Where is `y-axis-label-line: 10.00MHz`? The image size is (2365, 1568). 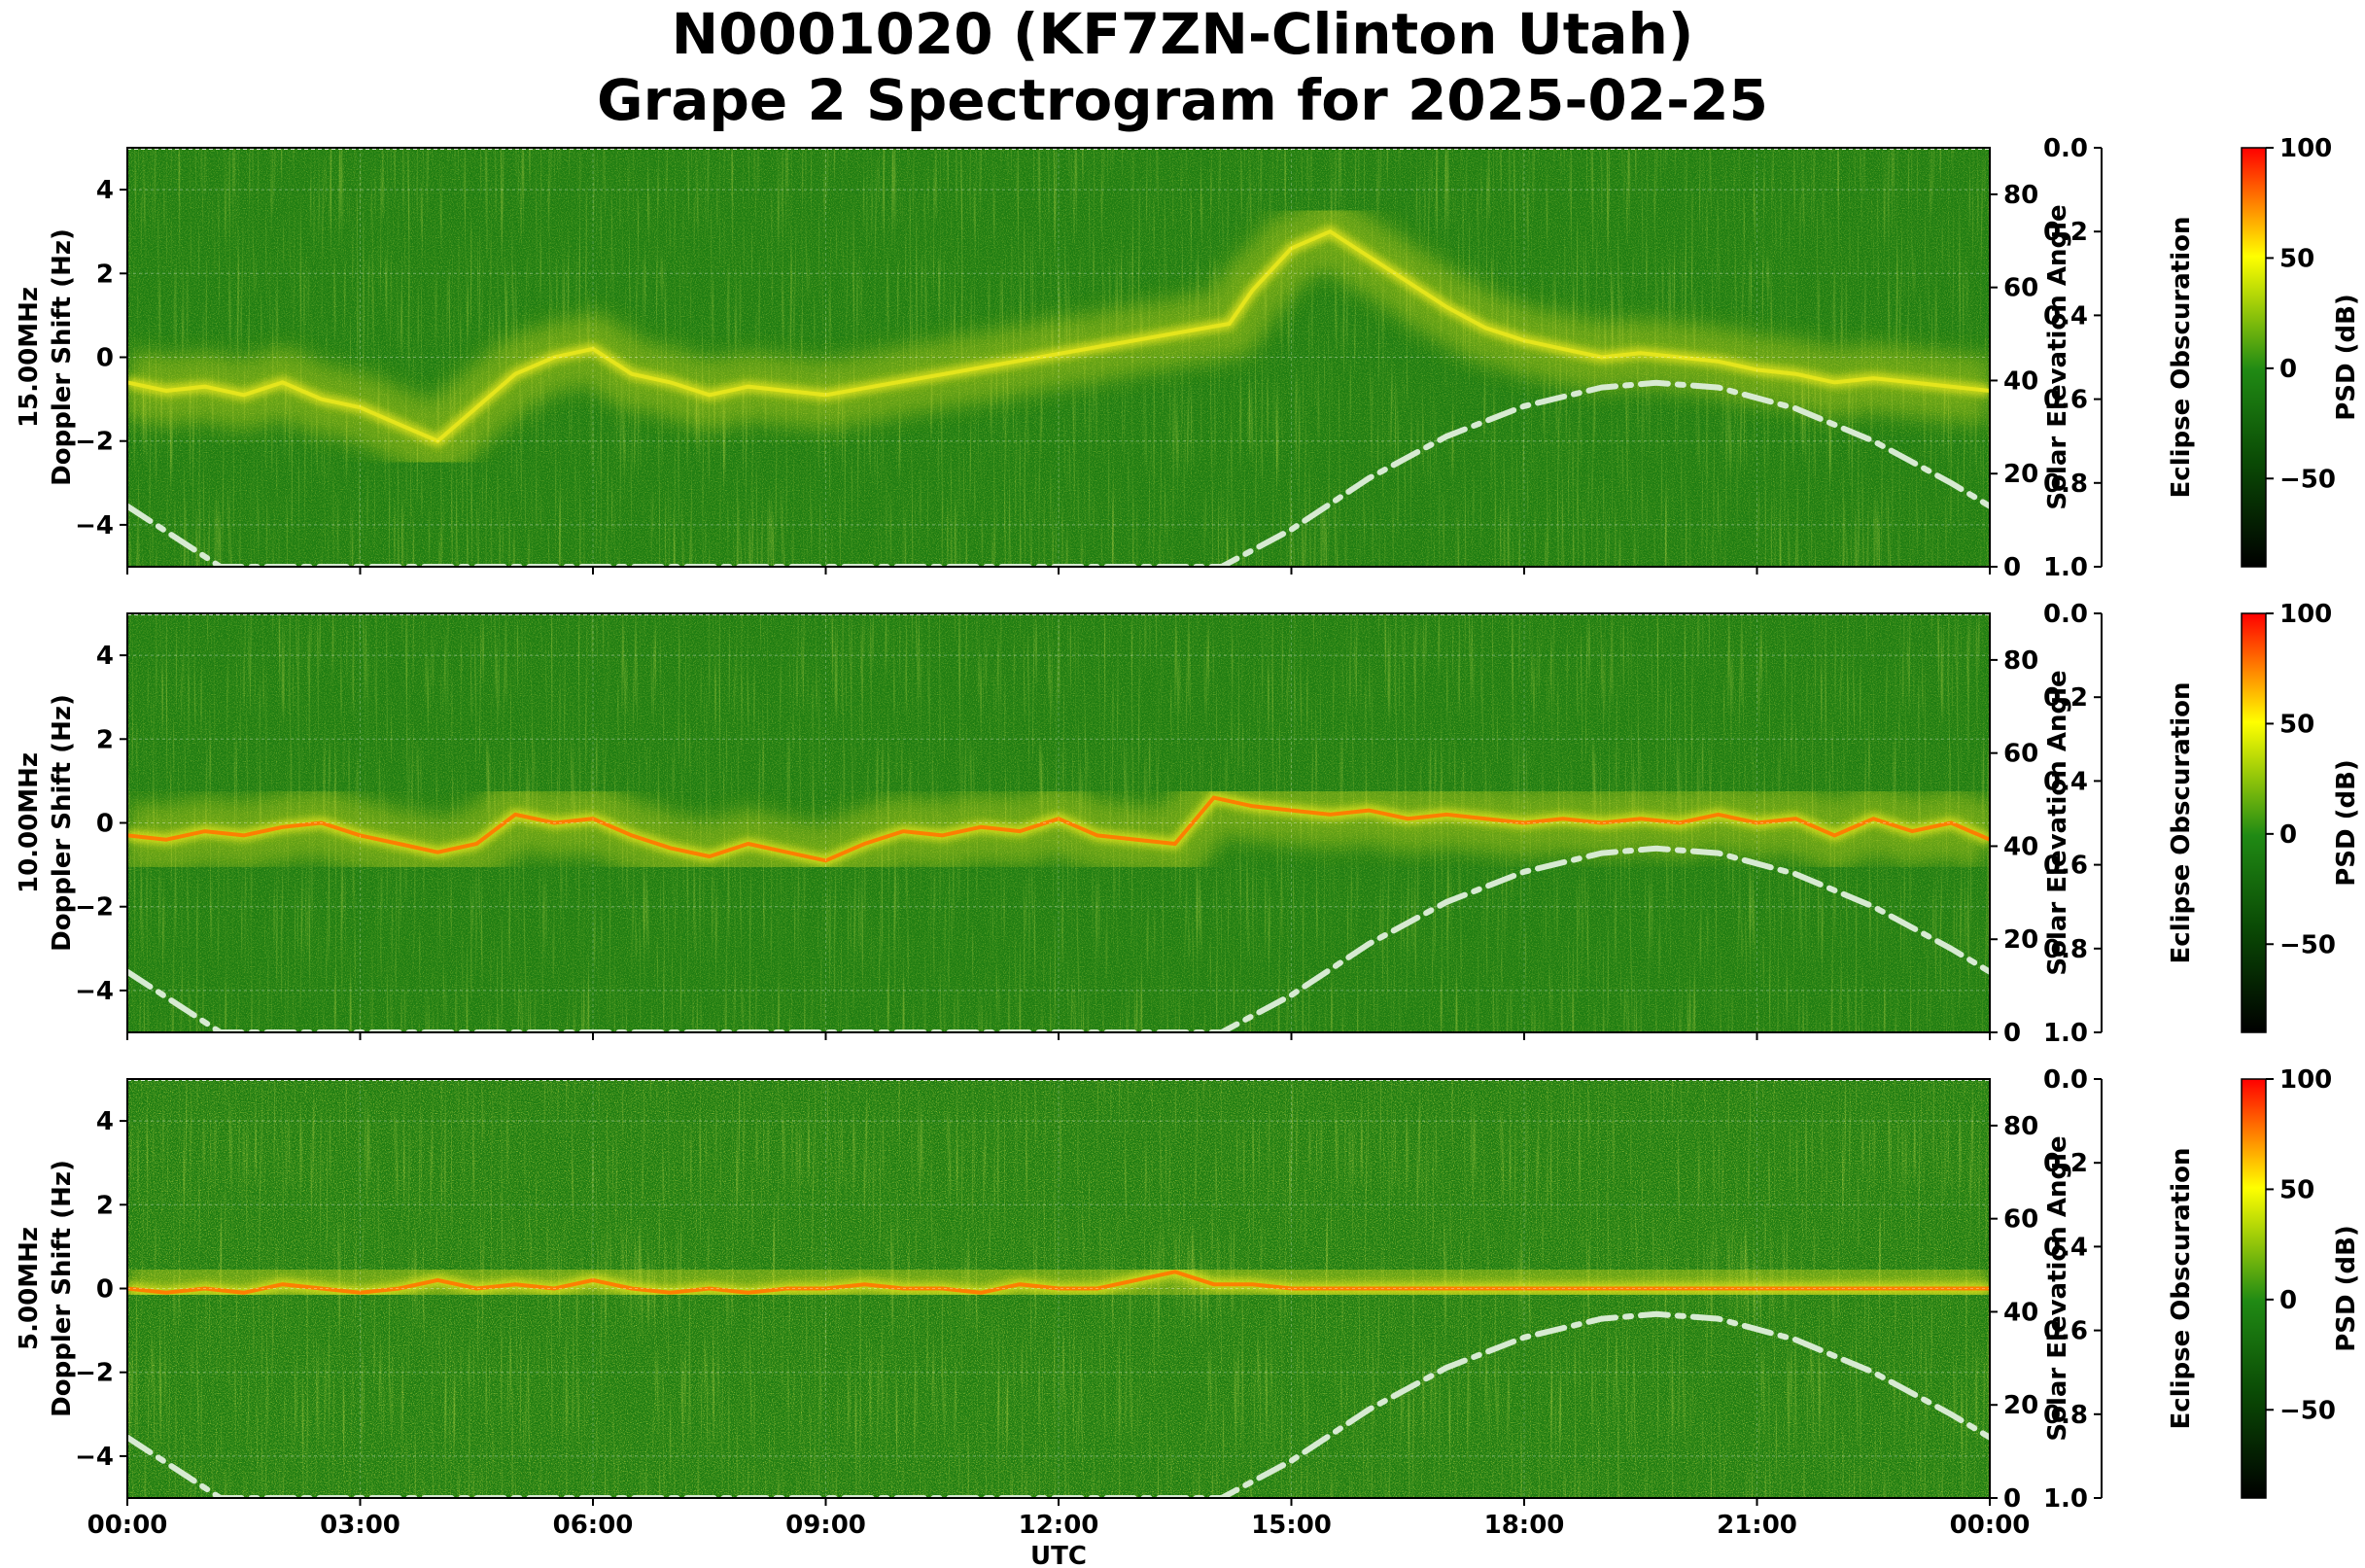
y-axis-label-line: 10.00MHz is located at coordinates (30, 822).